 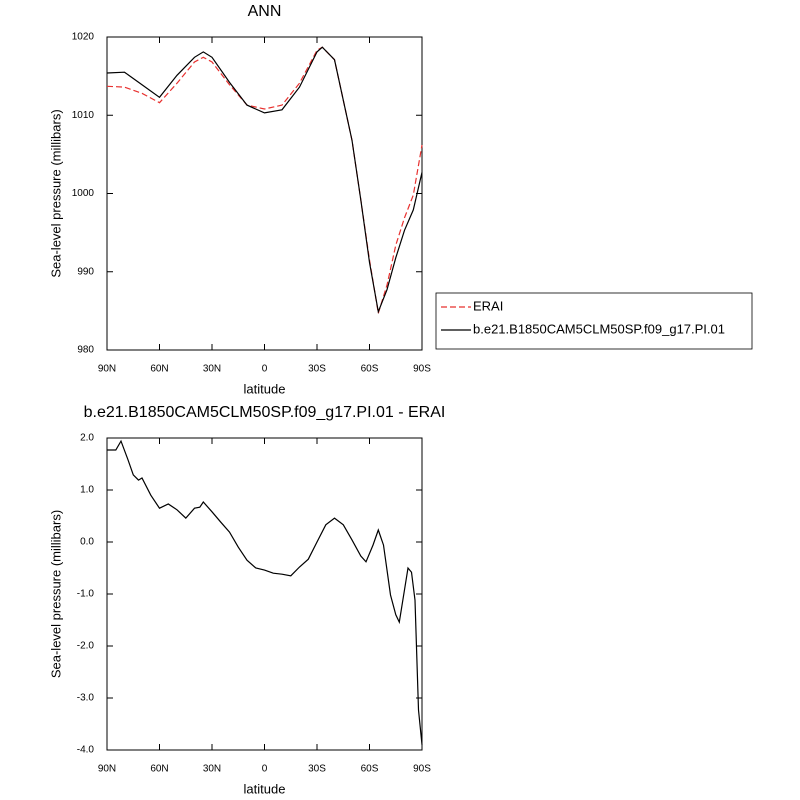 I want to click on y-tick-label: -1.0, so click(x=86, y=594).